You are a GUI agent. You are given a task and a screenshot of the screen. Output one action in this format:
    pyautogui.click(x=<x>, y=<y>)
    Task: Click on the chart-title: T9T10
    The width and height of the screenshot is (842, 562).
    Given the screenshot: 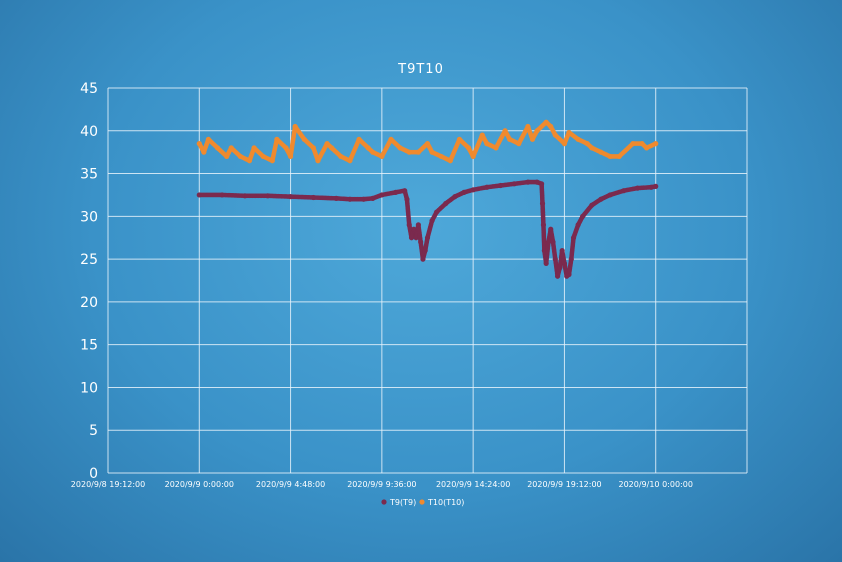 What is the action you would take?
    pyautogui.click(x=420, y=69)
    